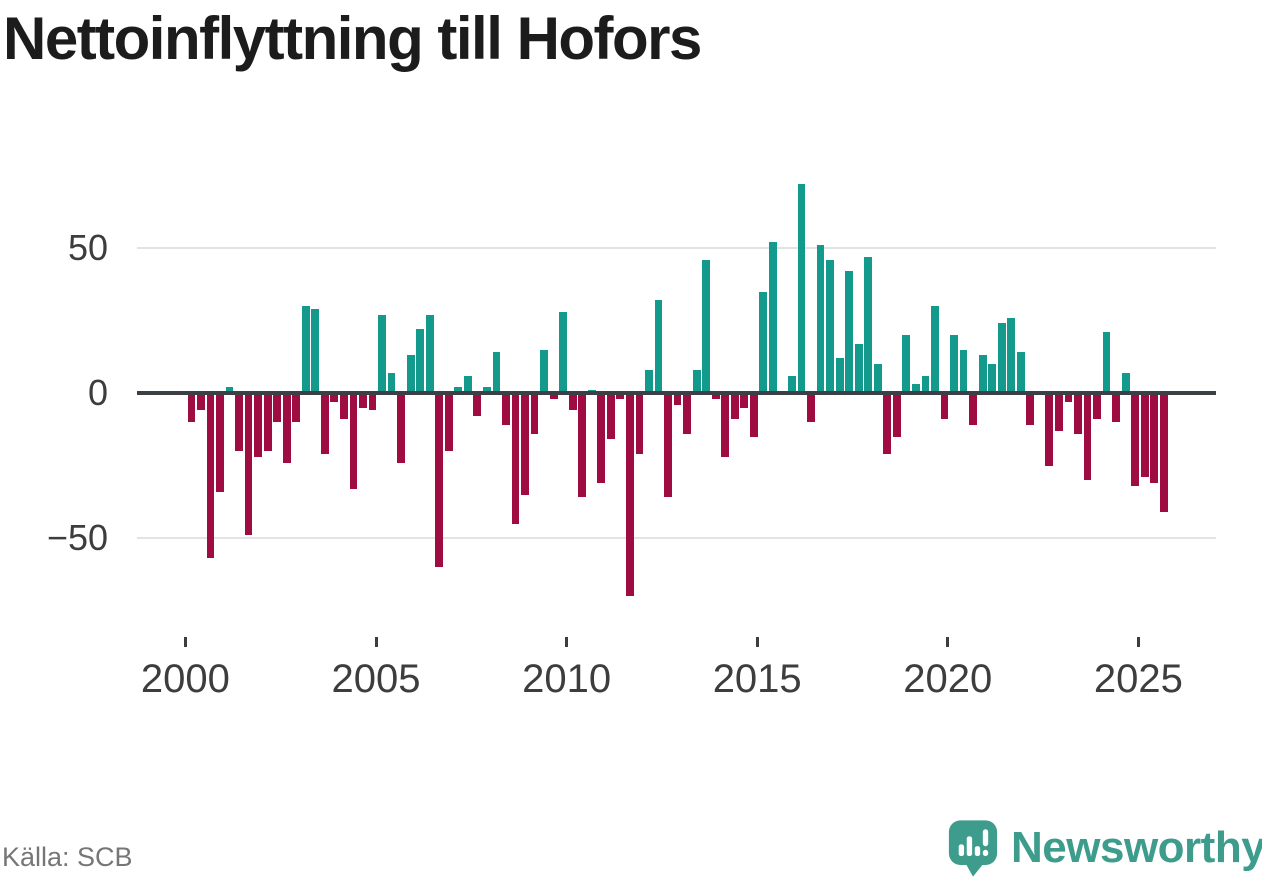  I want to click on bar-2017-q4, so click(868, 324).